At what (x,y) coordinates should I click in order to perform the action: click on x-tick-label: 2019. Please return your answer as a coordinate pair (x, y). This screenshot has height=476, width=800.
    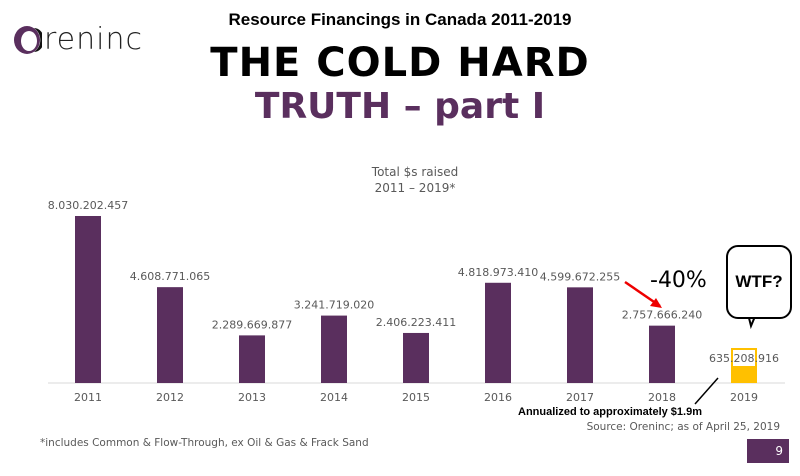
    Looking at the image, I should click on (744, 397).